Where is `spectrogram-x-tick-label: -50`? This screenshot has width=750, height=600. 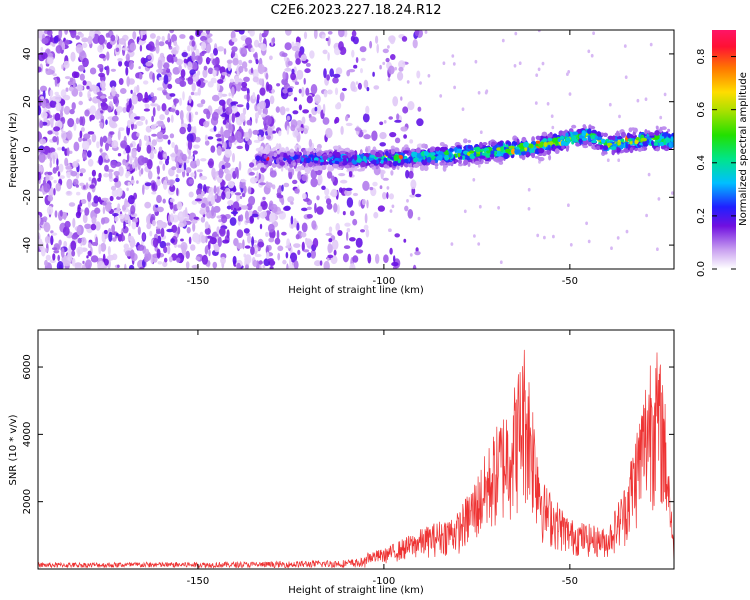 spectrogram-x-tick-label: -50 is located at coordinates (570, 281).